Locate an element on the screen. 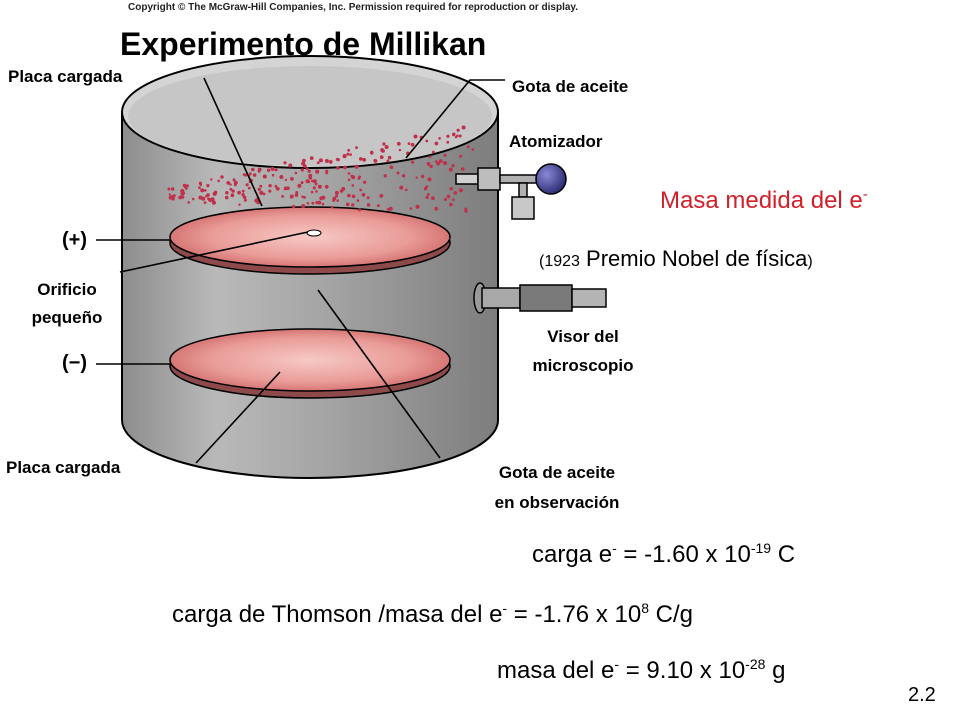 This screenshot has width=960, height=720. mass-measured-heading: Masa medida del e- is located at coordinates (764, 200).